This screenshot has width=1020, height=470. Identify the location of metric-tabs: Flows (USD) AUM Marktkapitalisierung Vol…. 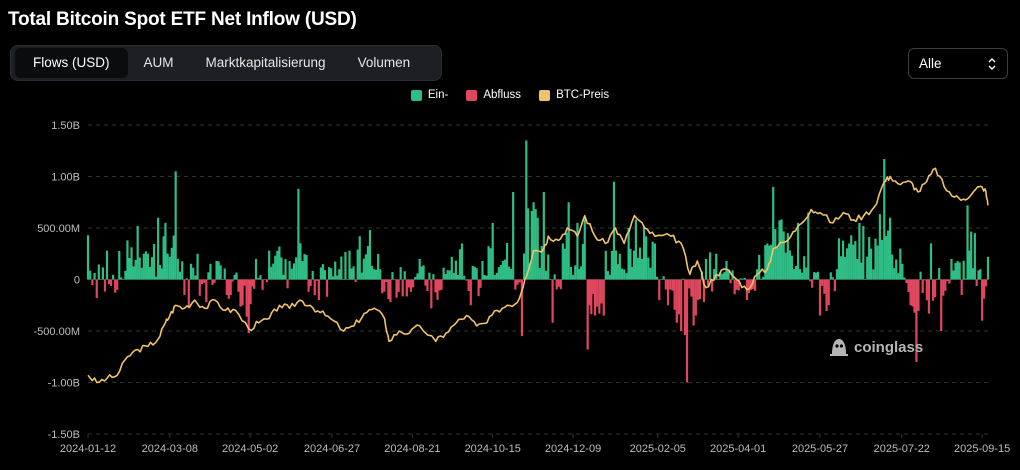
(226, 63).